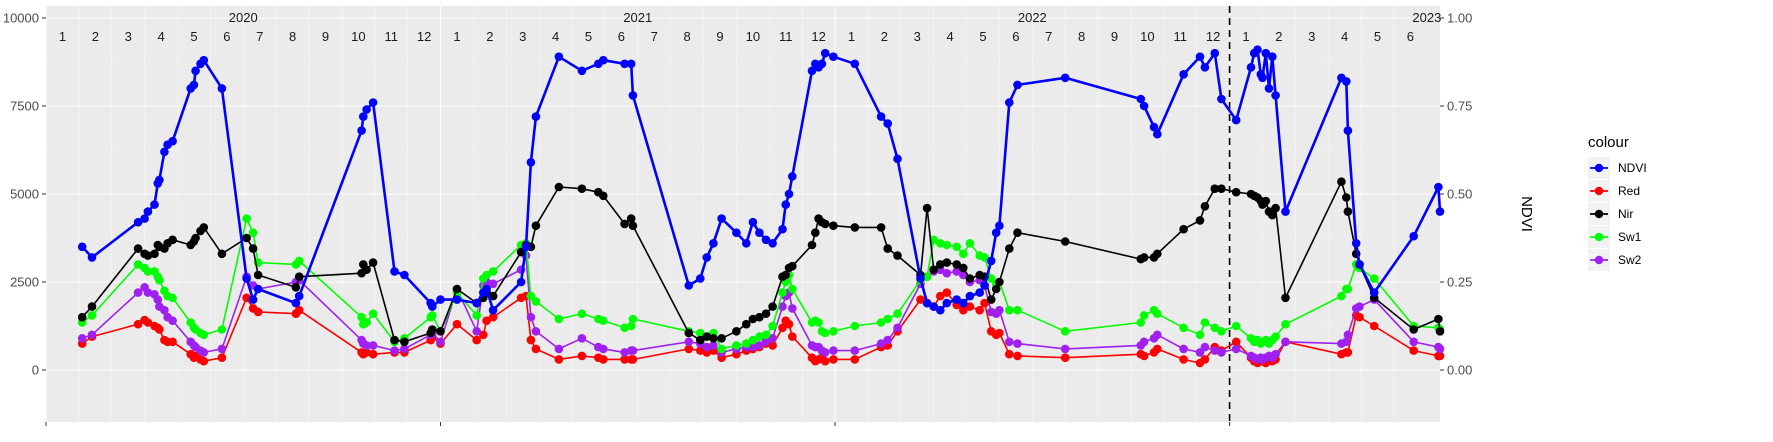 This screenshot has width=1773, height=442. I want to click on year-label: 2022, so click(1032, 17).